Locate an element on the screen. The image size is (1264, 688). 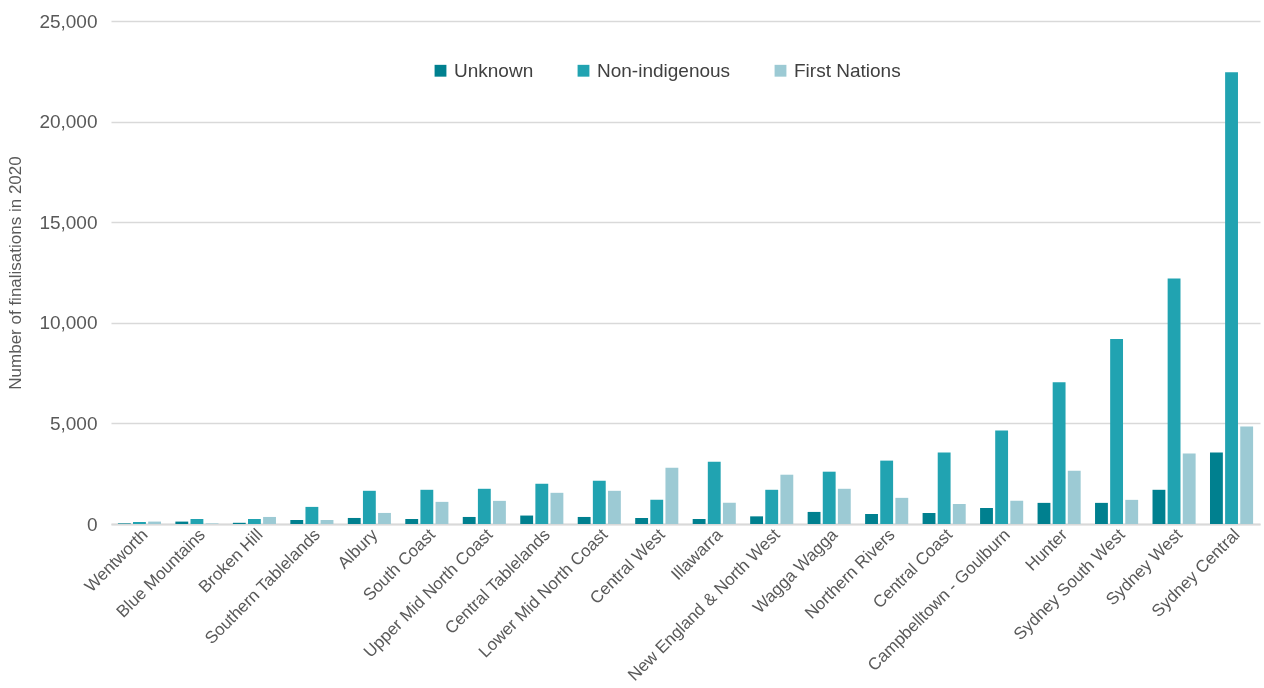
y-tick-label: 15,000 is located at coordinates (68, 222).